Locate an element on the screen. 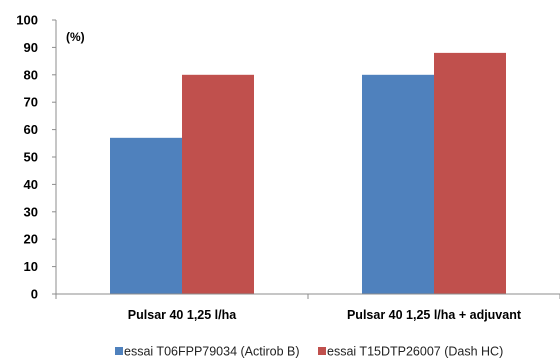  legend-swatch-series2 is located at coordinates (322, 351).